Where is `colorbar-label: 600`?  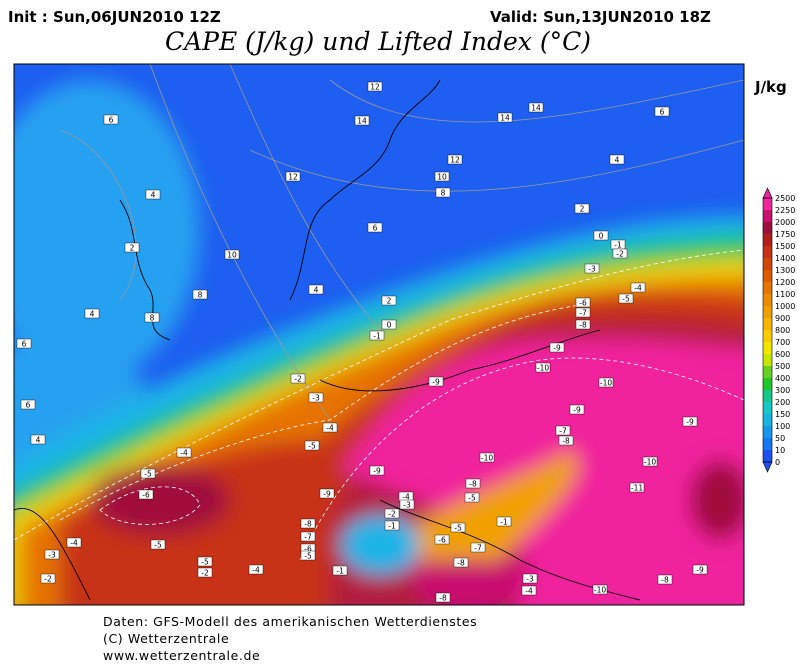 colorbar-label: 600 is located at coordinates (782, 354).